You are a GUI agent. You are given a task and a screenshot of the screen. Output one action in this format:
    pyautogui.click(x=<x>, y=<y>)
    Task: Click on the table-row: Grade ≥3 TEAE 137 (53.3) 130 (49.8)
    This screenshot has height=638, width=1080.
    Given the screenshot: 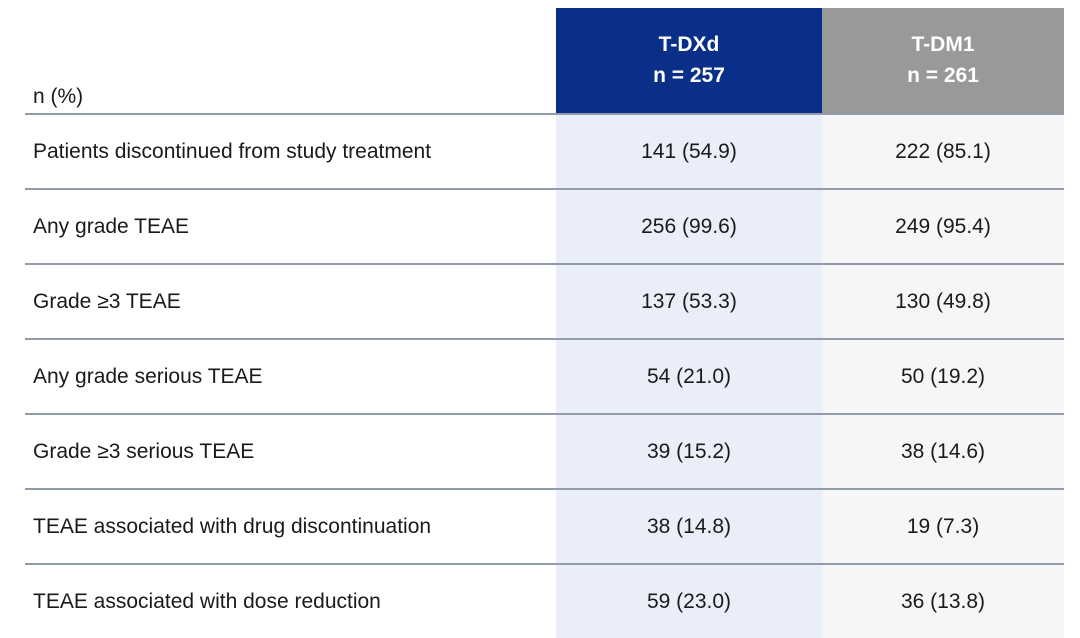 What is the action you would take?
    pyautogui.click(x=544, y=302)
    